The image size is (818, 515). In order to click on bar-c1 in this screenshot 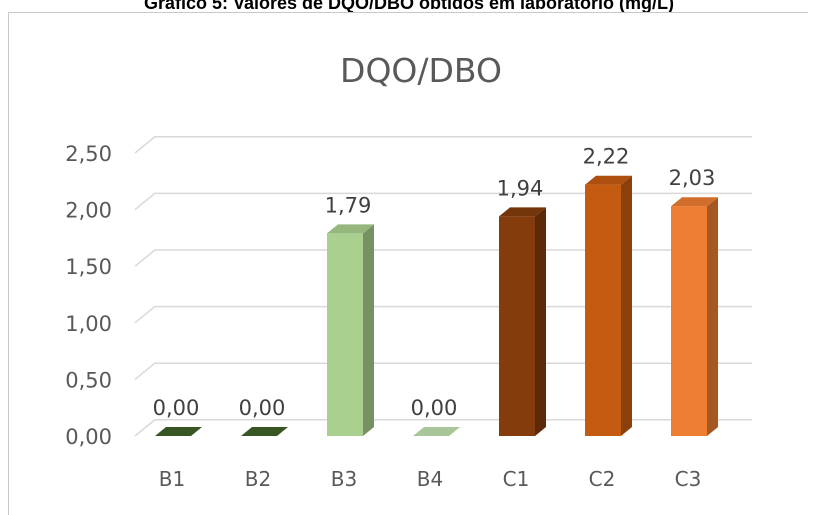, I will do `click(522, 321)`.